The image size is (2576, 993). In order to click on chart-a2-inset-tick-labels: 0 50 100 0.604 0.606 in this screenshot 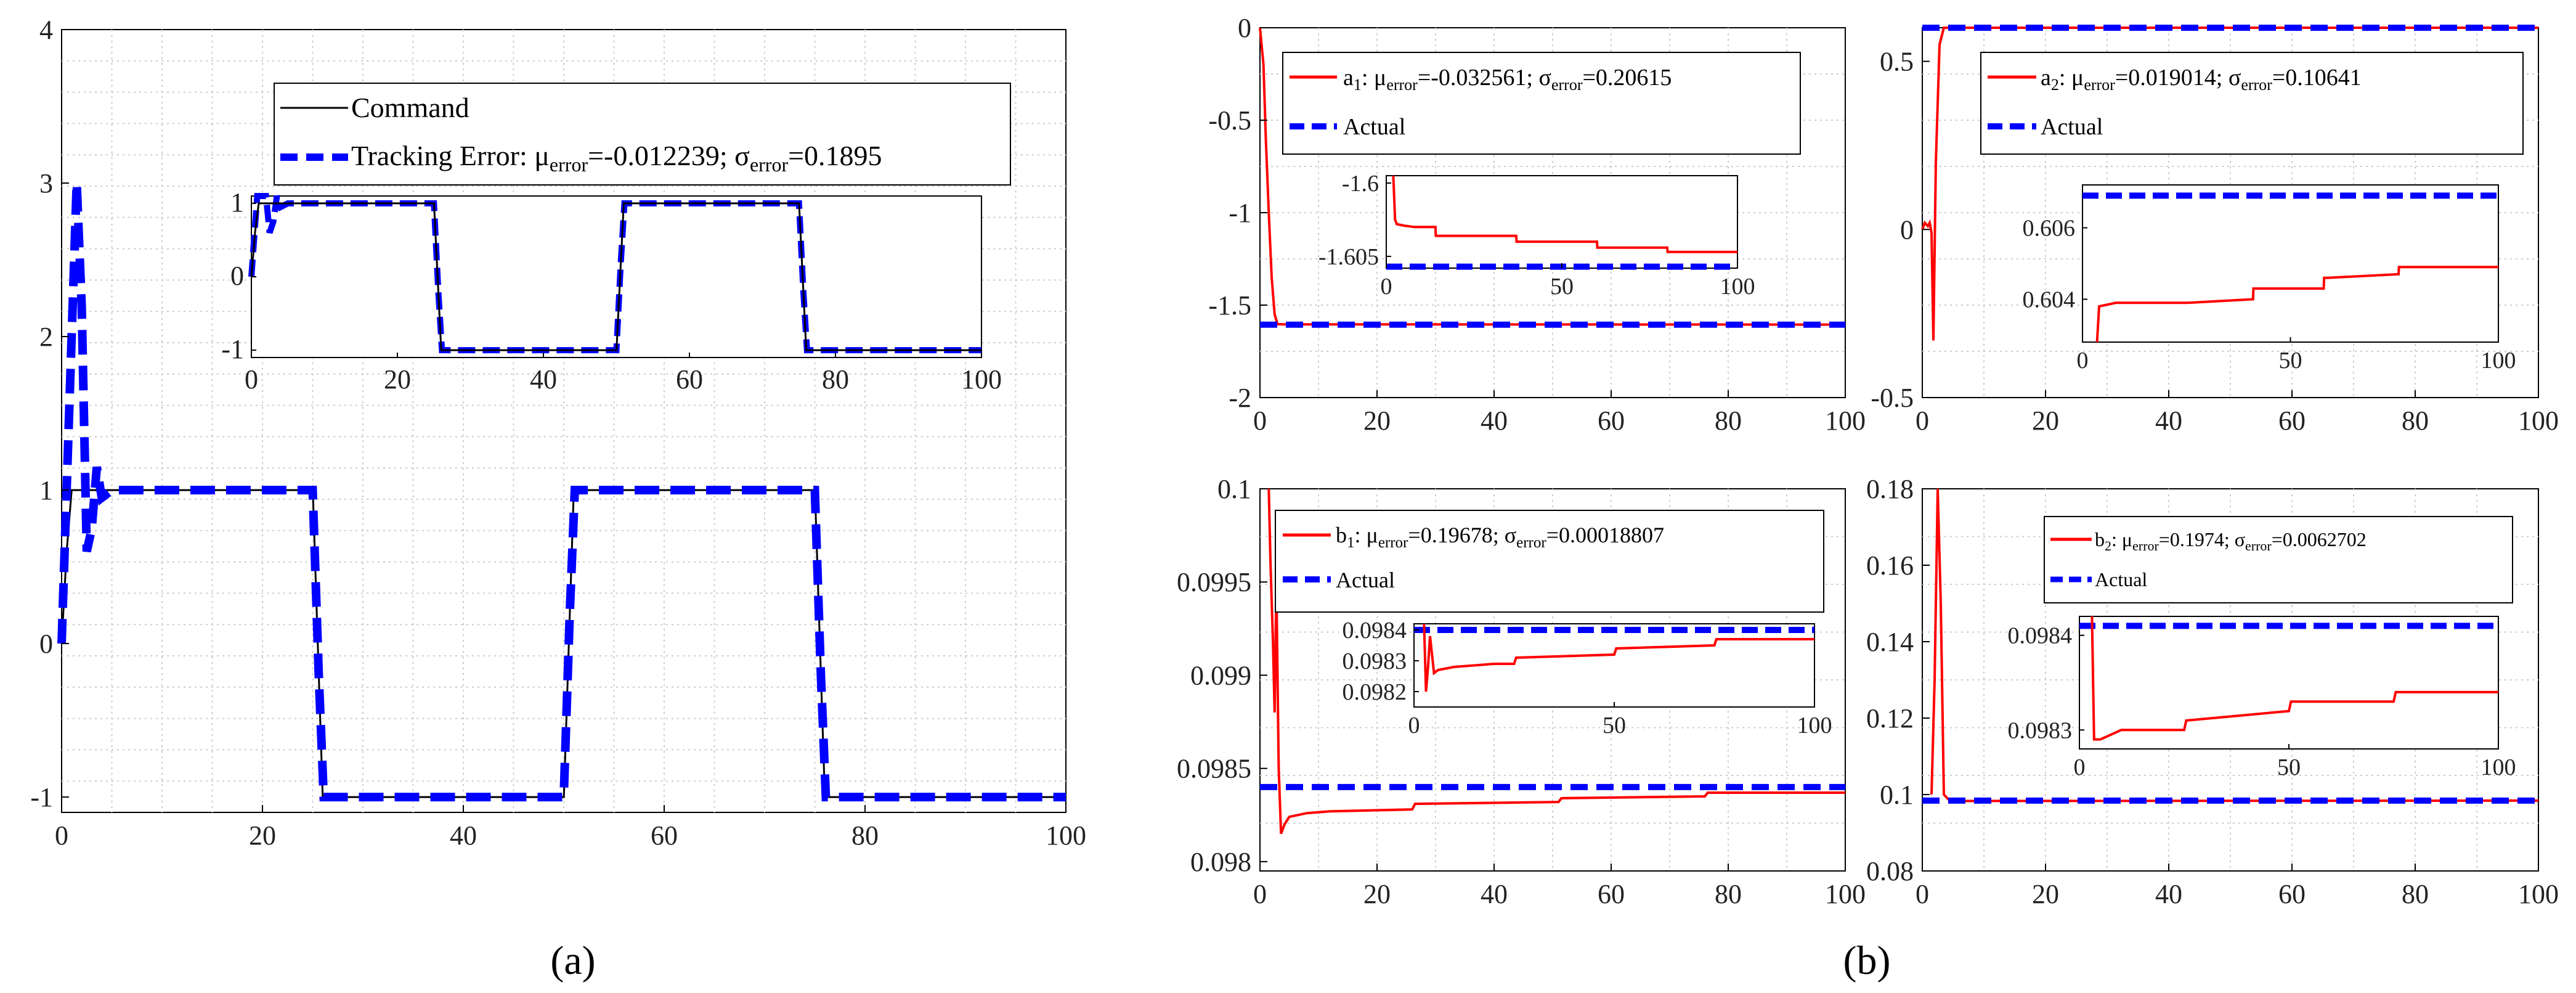, I will do `click(2269, 295)`.